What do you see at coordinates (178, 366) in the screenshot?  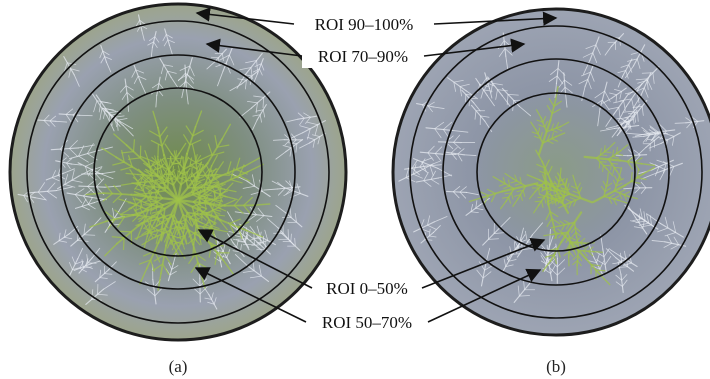 I see `panel-label-a: (a)` at bounding box center [178, 366].